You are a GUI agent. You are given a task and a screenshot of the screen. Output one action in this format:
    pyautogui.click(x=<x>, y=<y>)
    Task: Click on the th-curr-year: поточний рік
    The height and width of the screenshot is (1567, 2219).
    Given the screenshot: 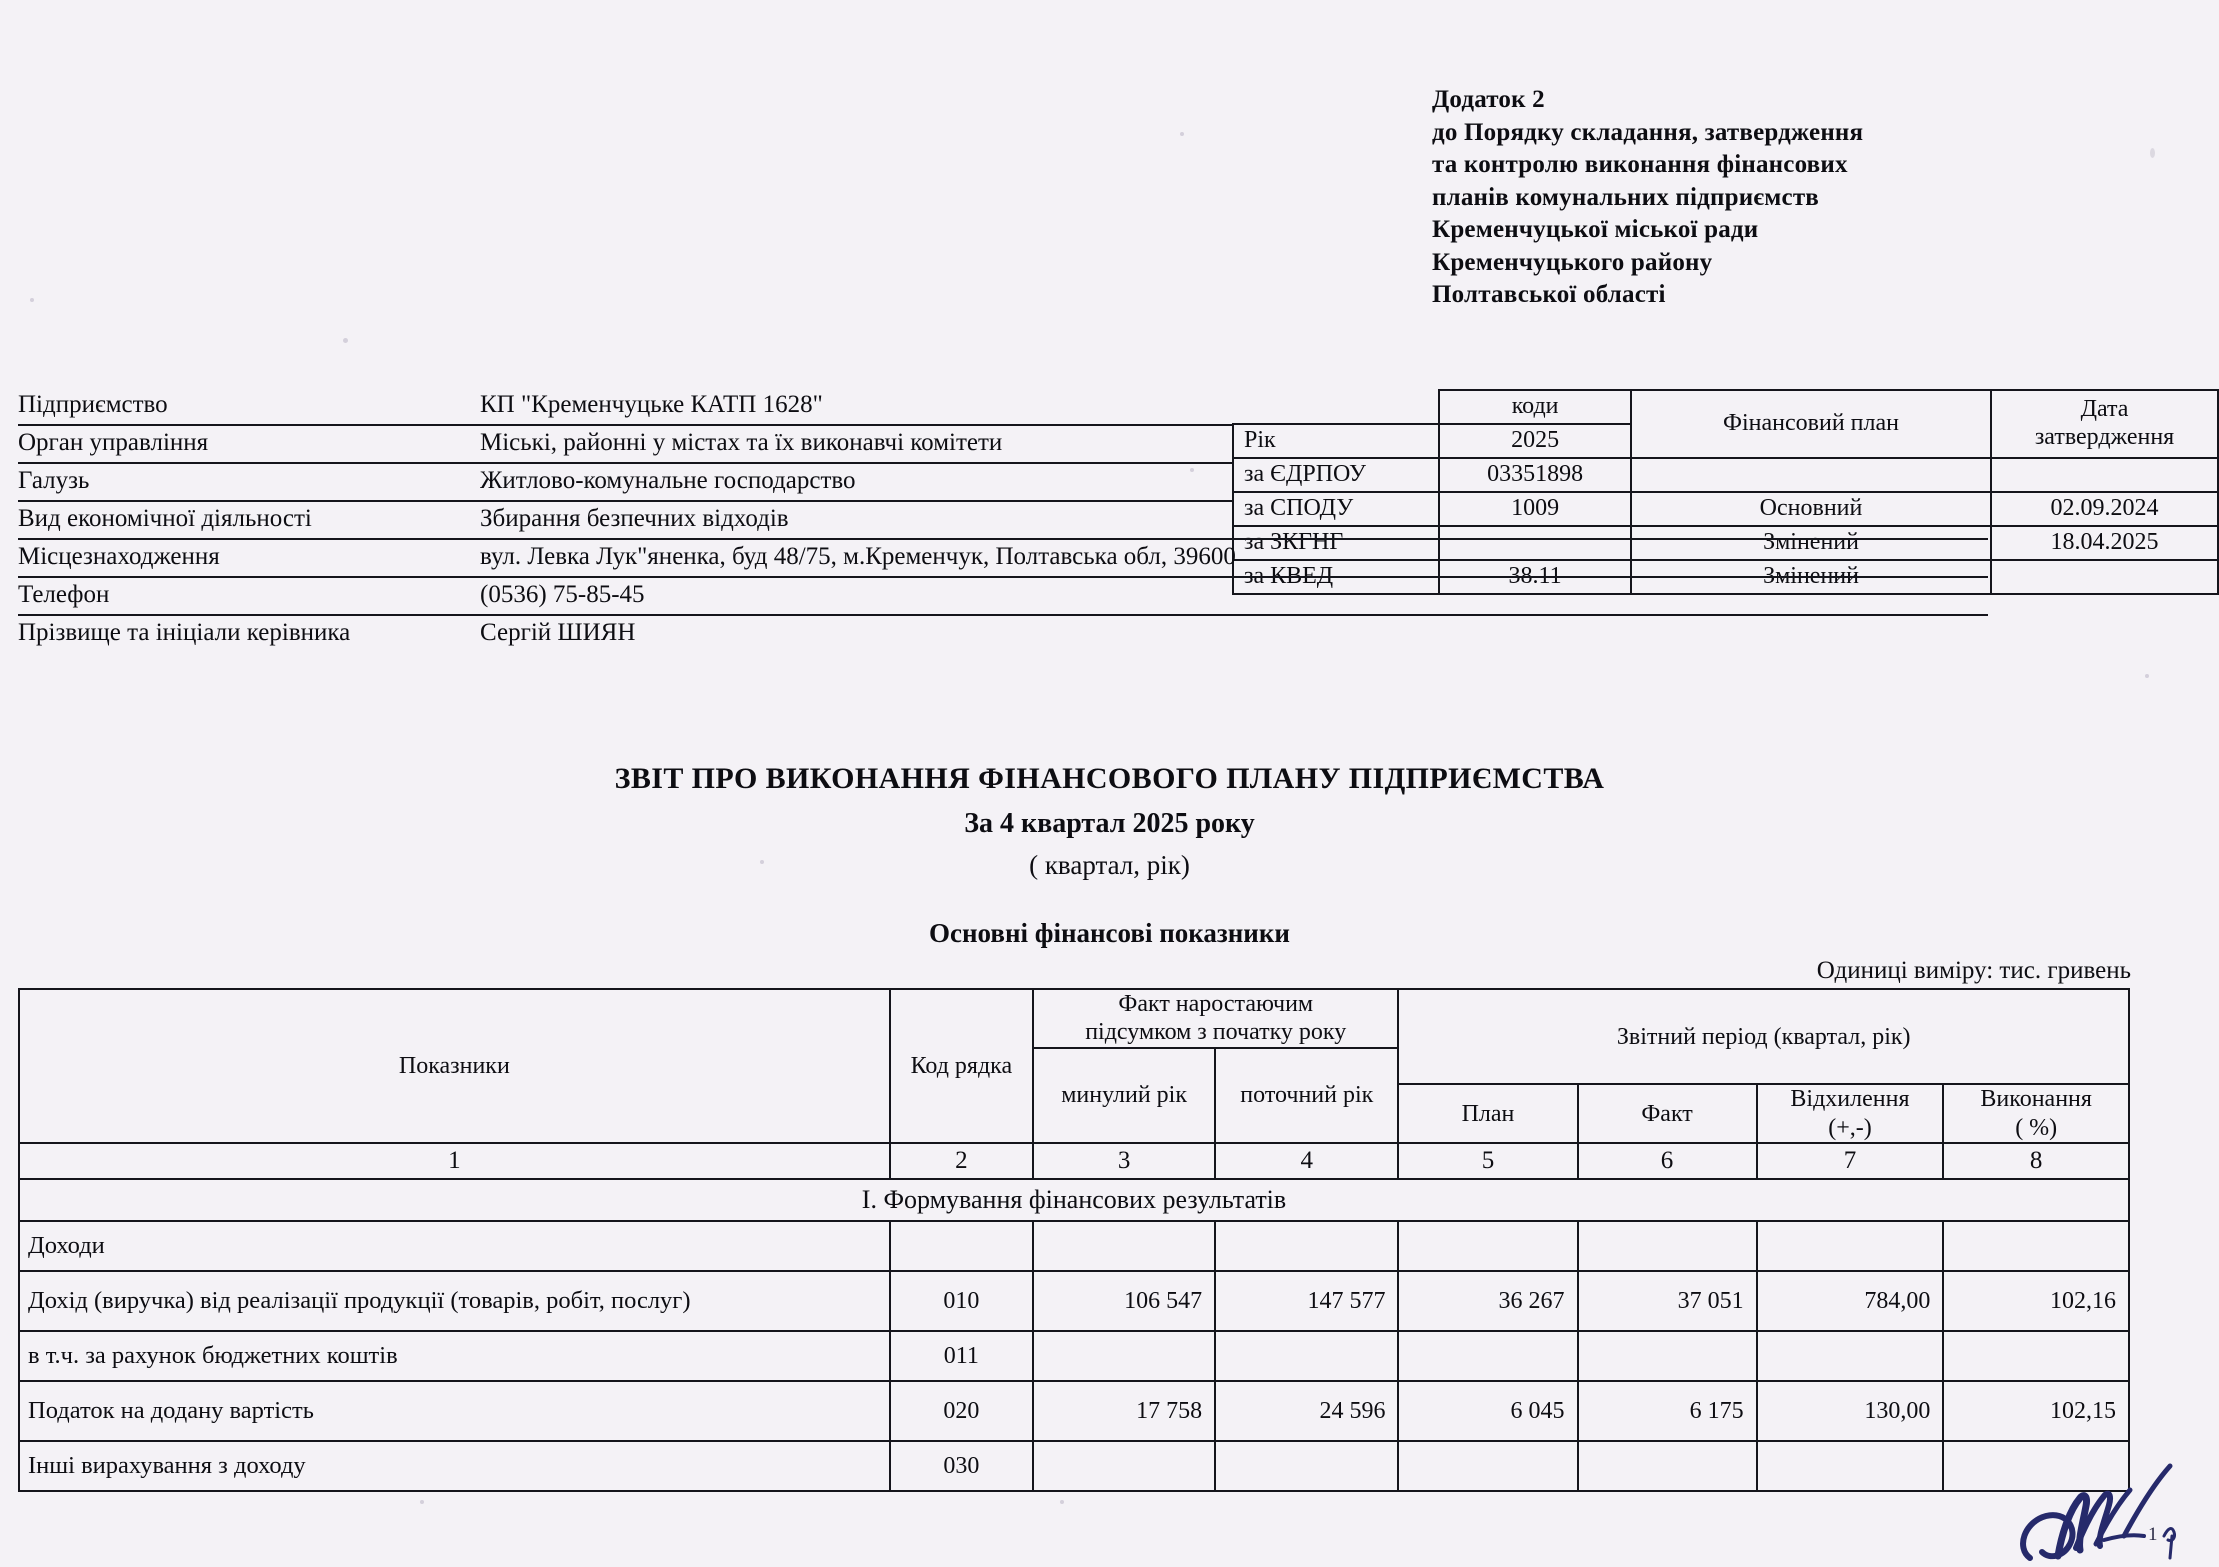 What is the action you would take?
    pyautogui.click(x=1307, y=1095)
    